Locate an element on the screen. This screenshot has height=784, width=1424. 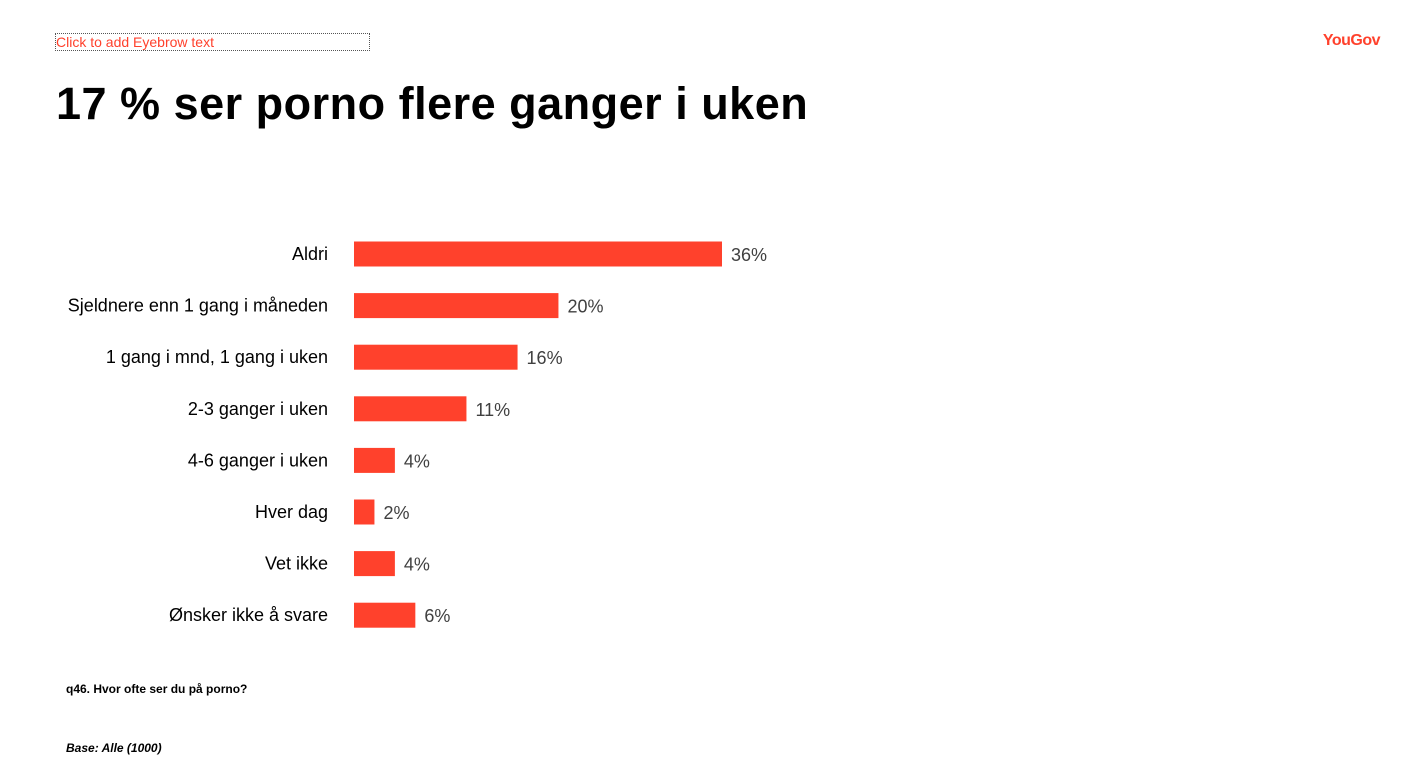
category-label: Hver dag is located at coordinates (291, 512).